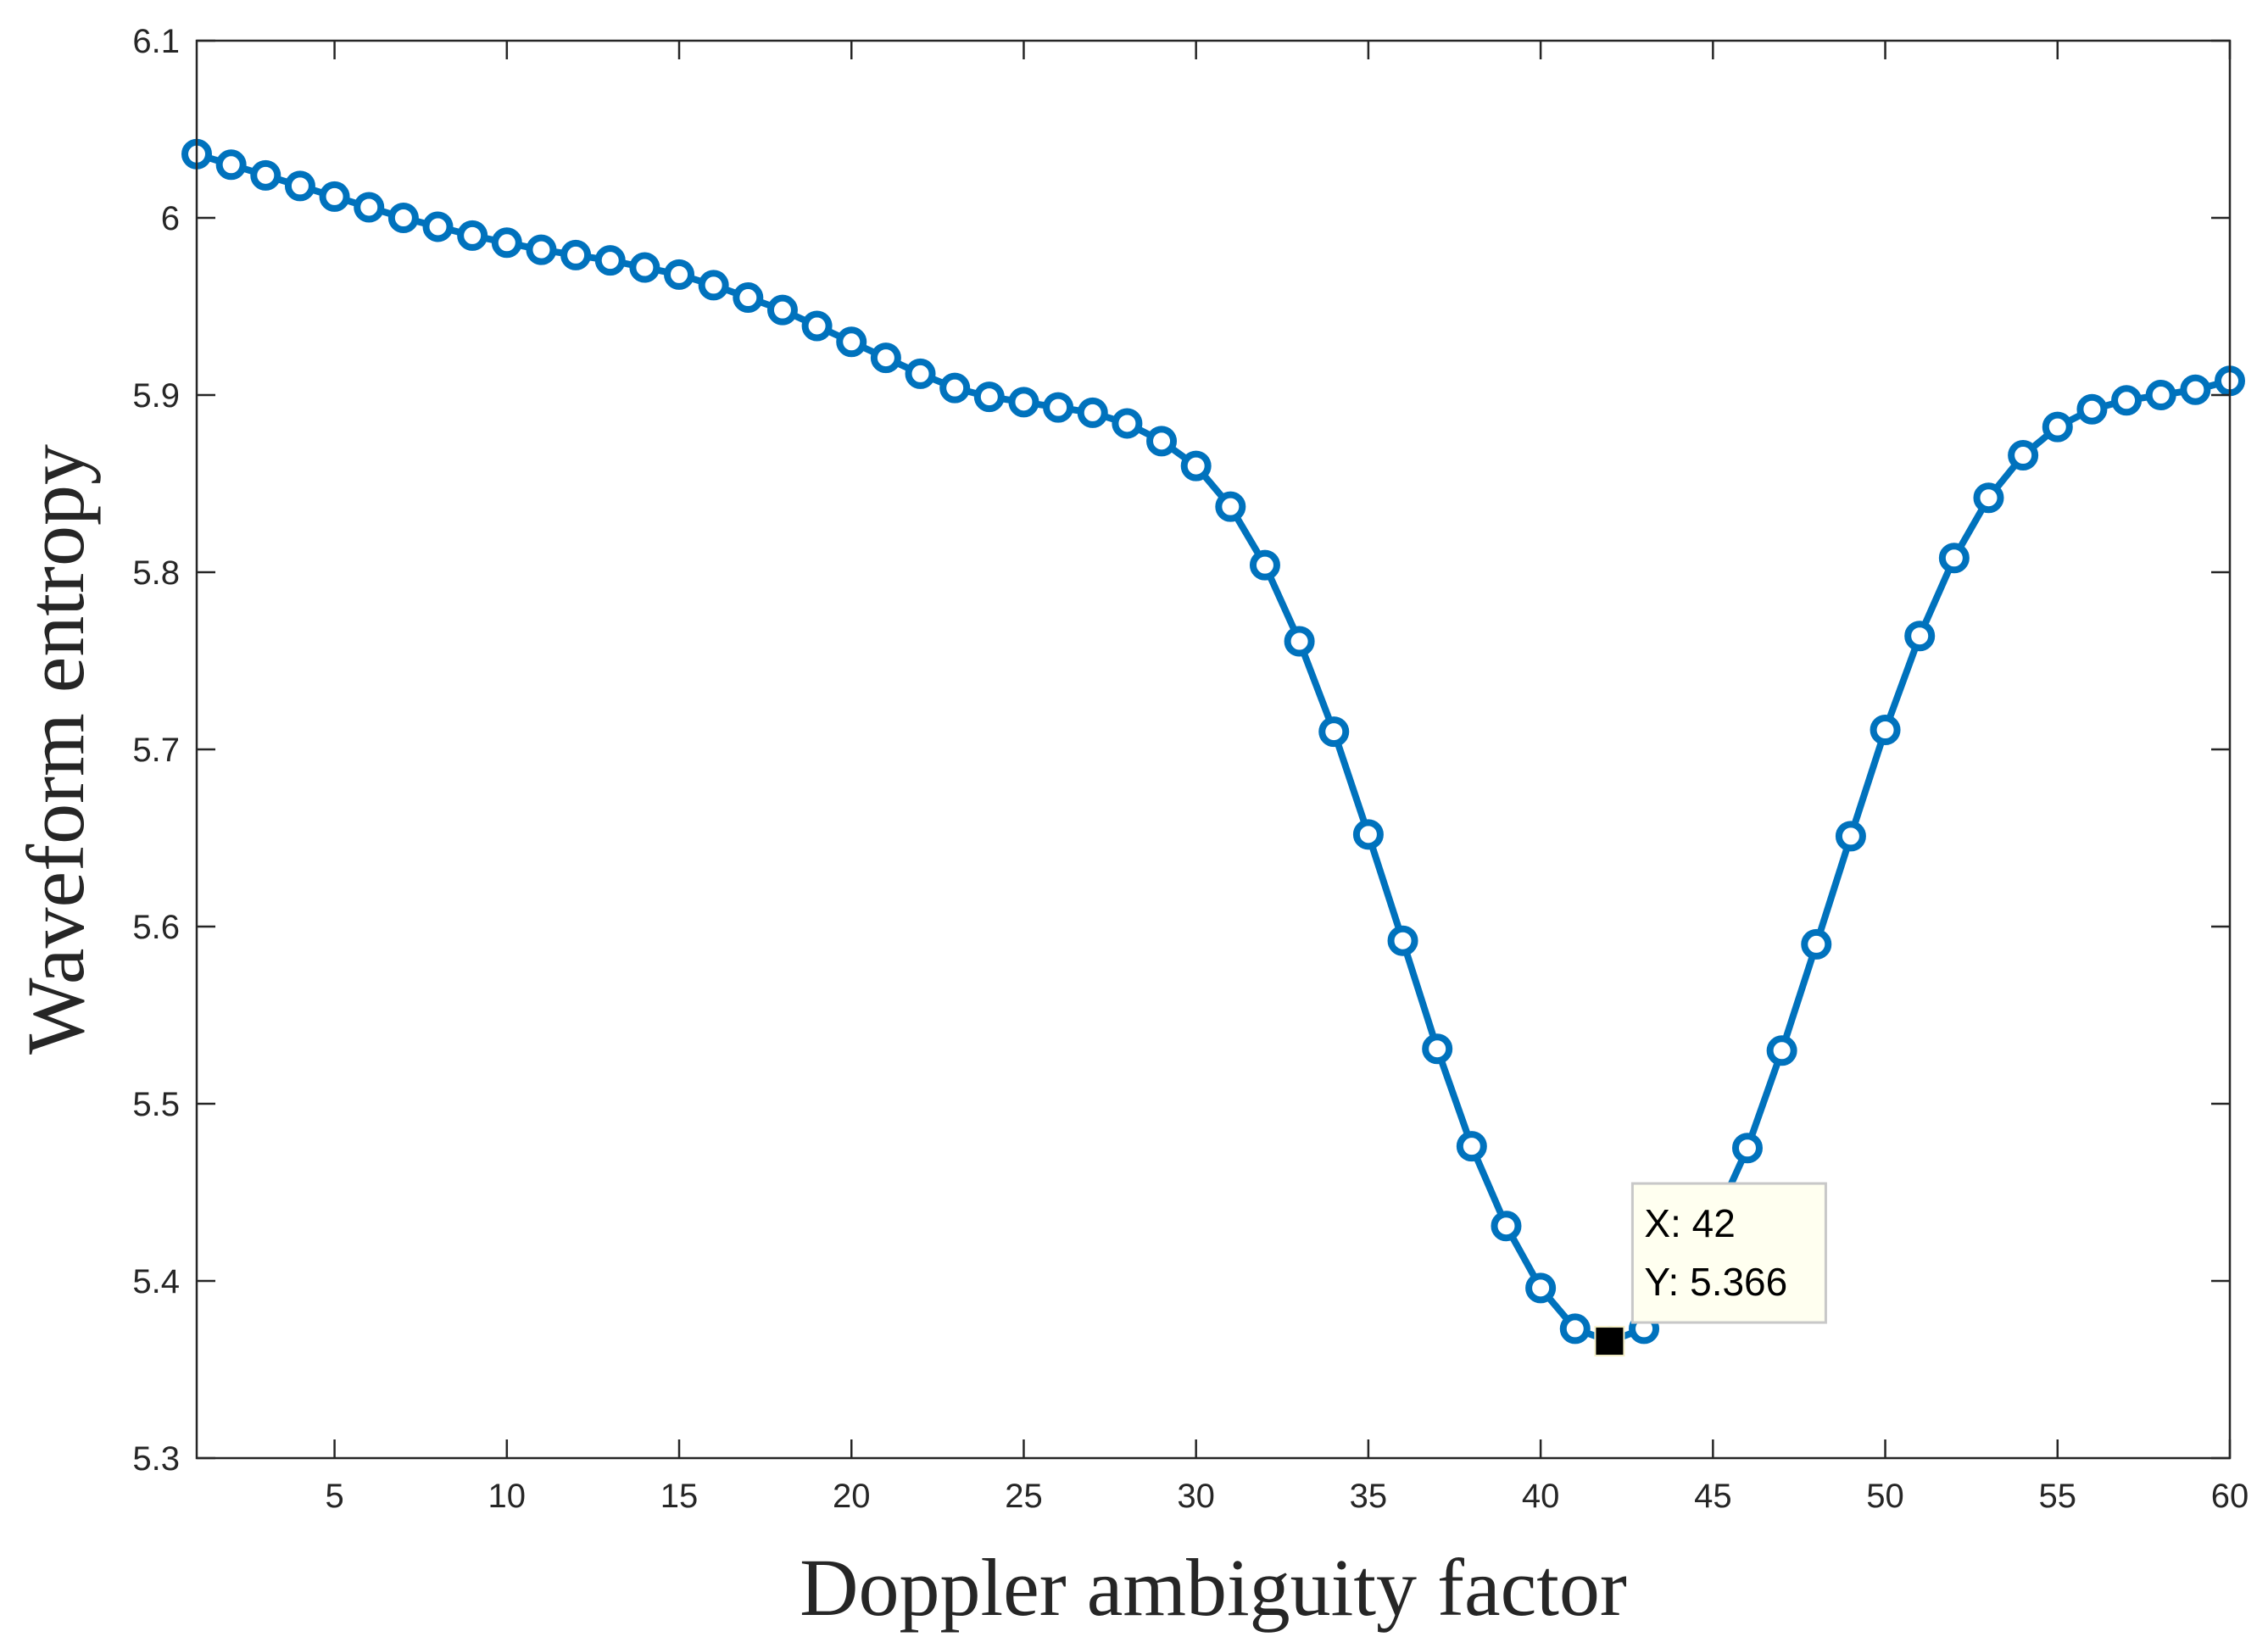 The width and height of the screenshot is (2268, 1648). I want to click on x-tick-label: 55, so click(2058, 1496).